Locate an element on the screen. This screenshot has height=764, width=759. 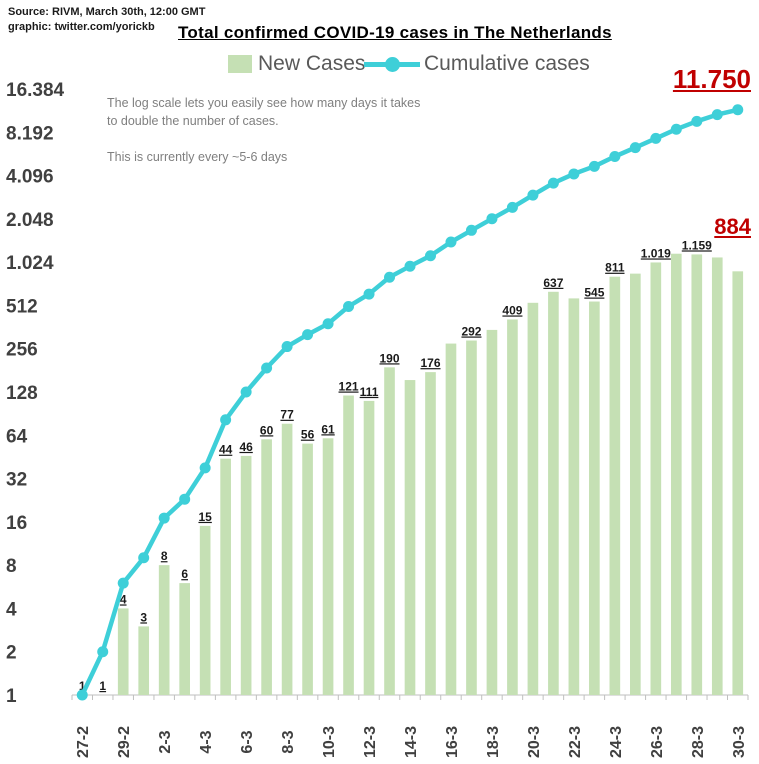
bar-data-label: 44 is located at coordinates (226, 450).